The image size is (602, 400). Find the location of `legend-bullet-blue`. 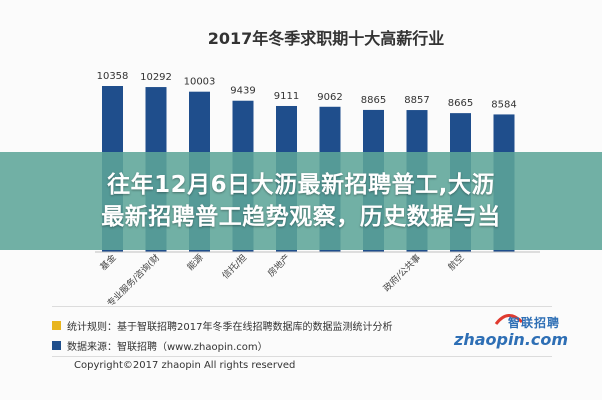

legend-bullet-blue is located at coordinates (56, 345).